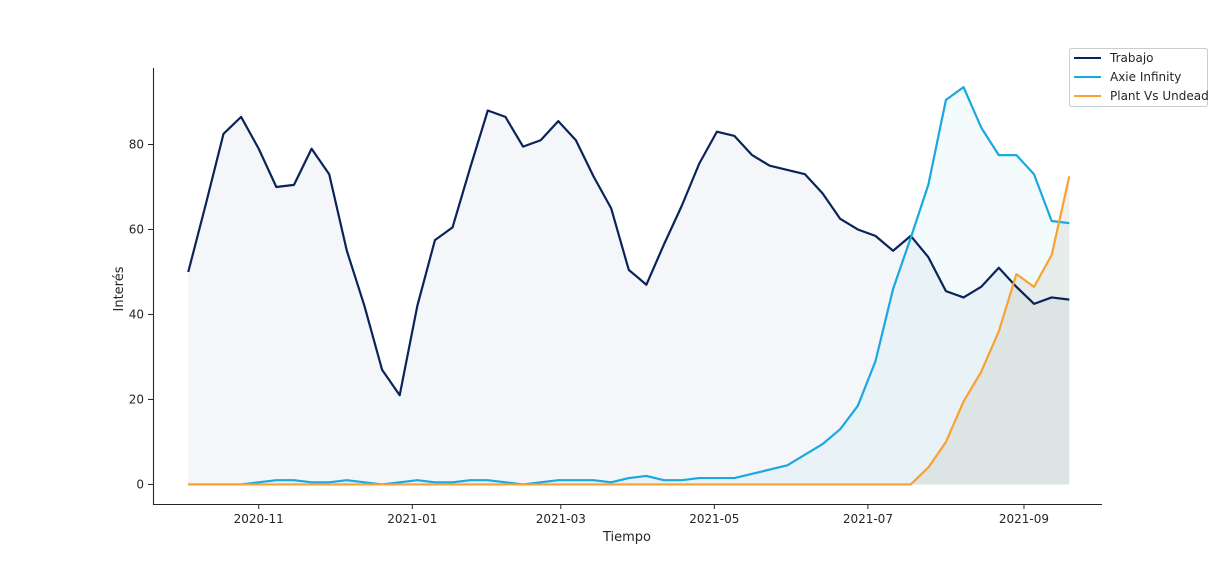 Image resolution: width=1224 pixels, height=576 pixels. What do you see at coordinates (1159, 96) in the screenshot?
I see `legend-label: Plant Vs Undead` at bounding box center [1159, 96].